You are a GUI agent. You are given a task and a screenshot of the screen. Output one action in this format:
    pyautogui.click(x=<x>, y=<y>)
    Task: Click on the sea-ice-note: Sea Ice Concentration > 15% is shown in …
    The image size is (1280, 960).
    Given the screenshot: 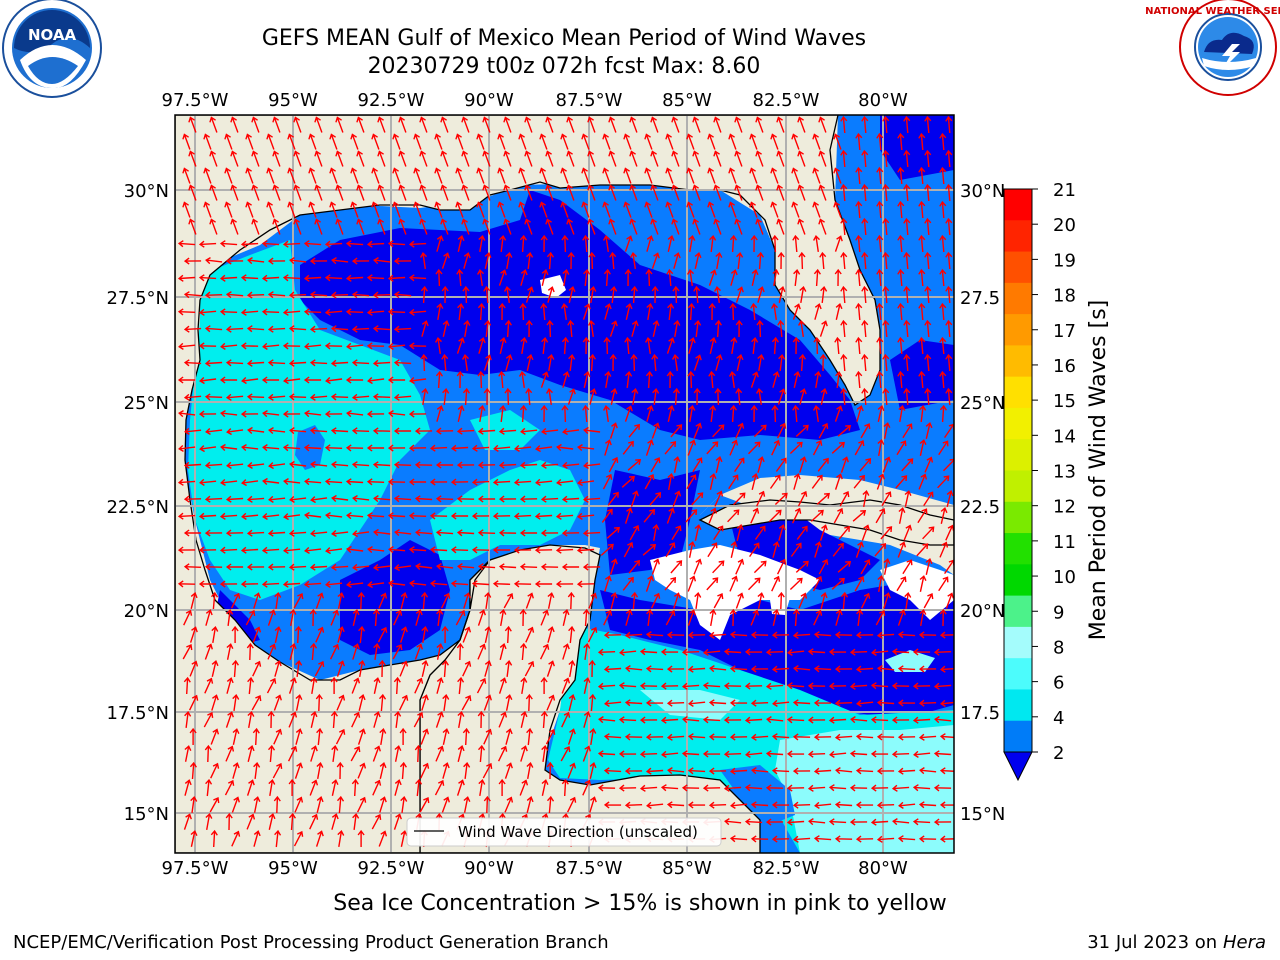 What is the action you would take?
    pyautogui.click(x=640, y=903)
    